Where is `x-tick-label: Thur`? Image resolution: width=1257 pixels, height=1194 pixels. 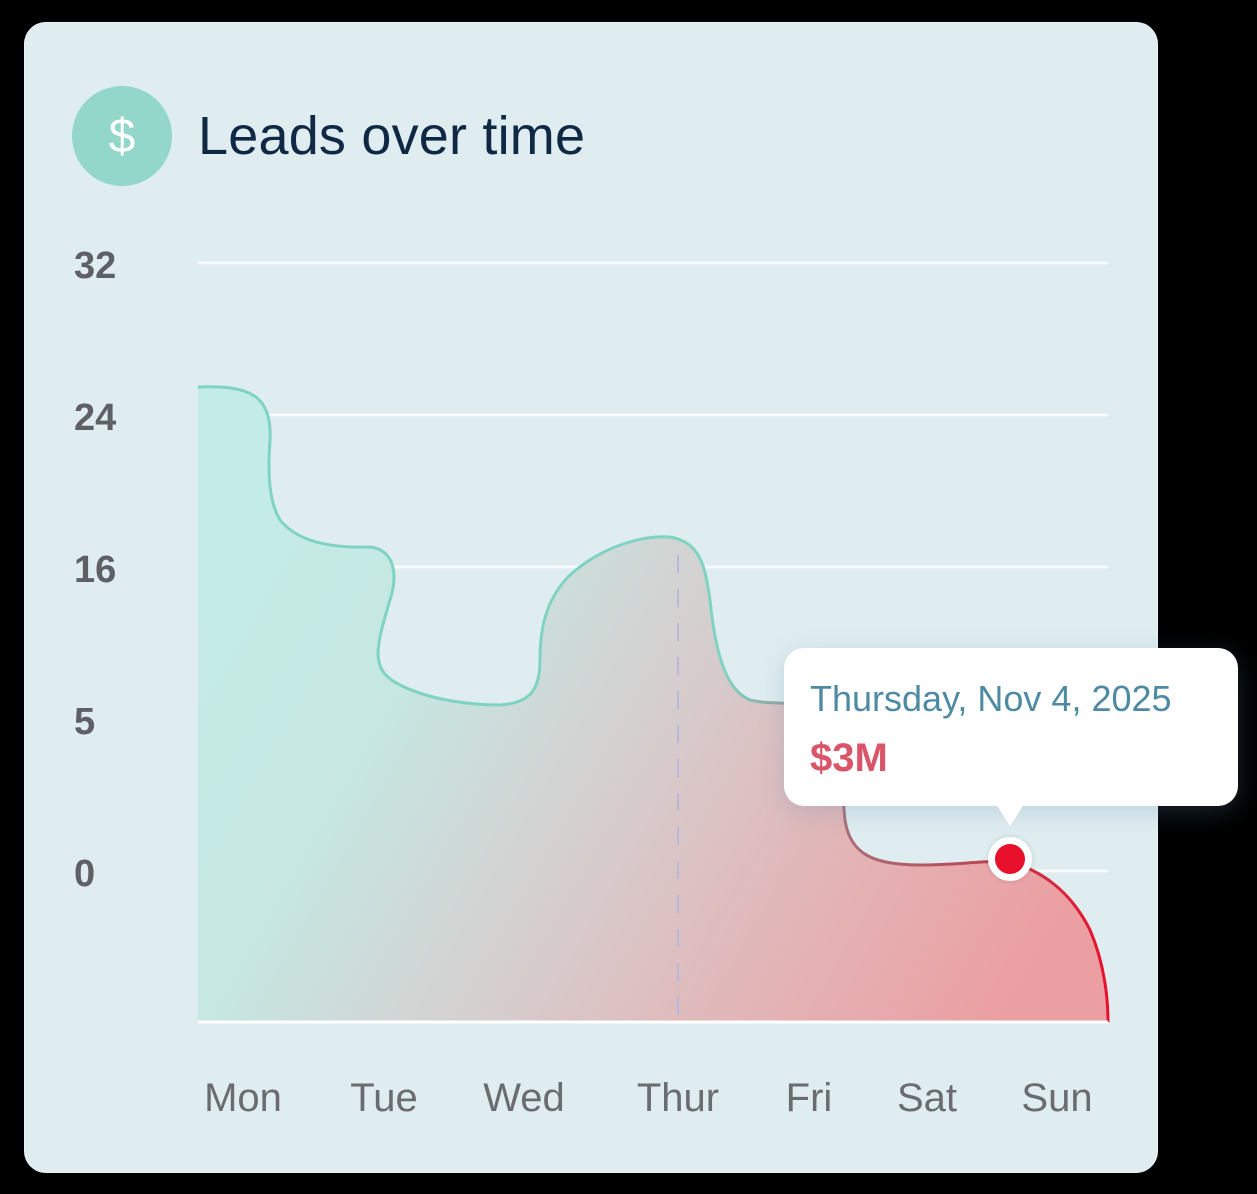 x-tick-label: Thur is located at coordinates (678, 1098).